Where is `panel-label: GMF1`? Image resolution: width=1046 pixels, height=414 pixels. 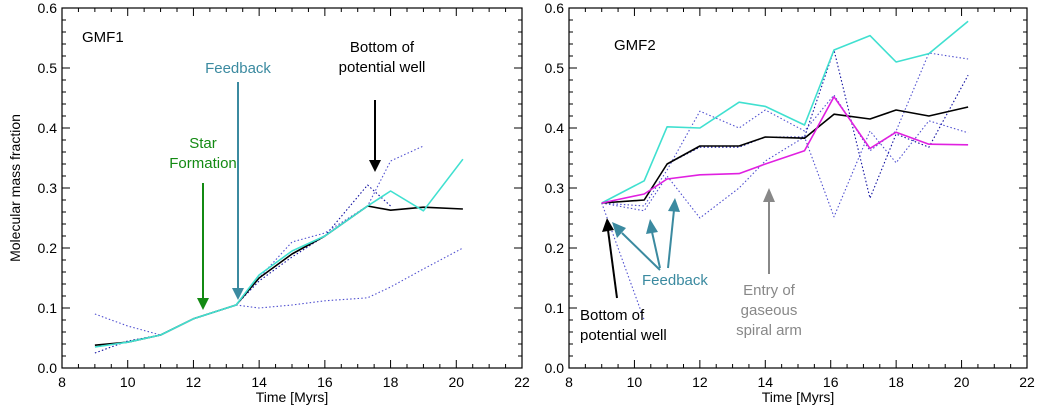
panel-label: GMF1 is located at coordinates (103, 37).